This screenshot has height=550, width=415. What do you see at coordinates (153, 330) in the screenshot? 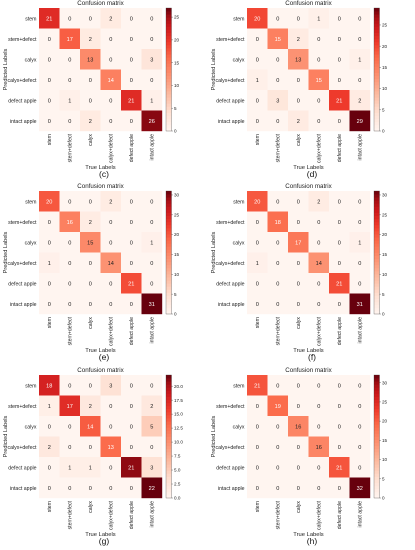
I see `col-tick-label: intact apple` at bounding box center [153, 330].